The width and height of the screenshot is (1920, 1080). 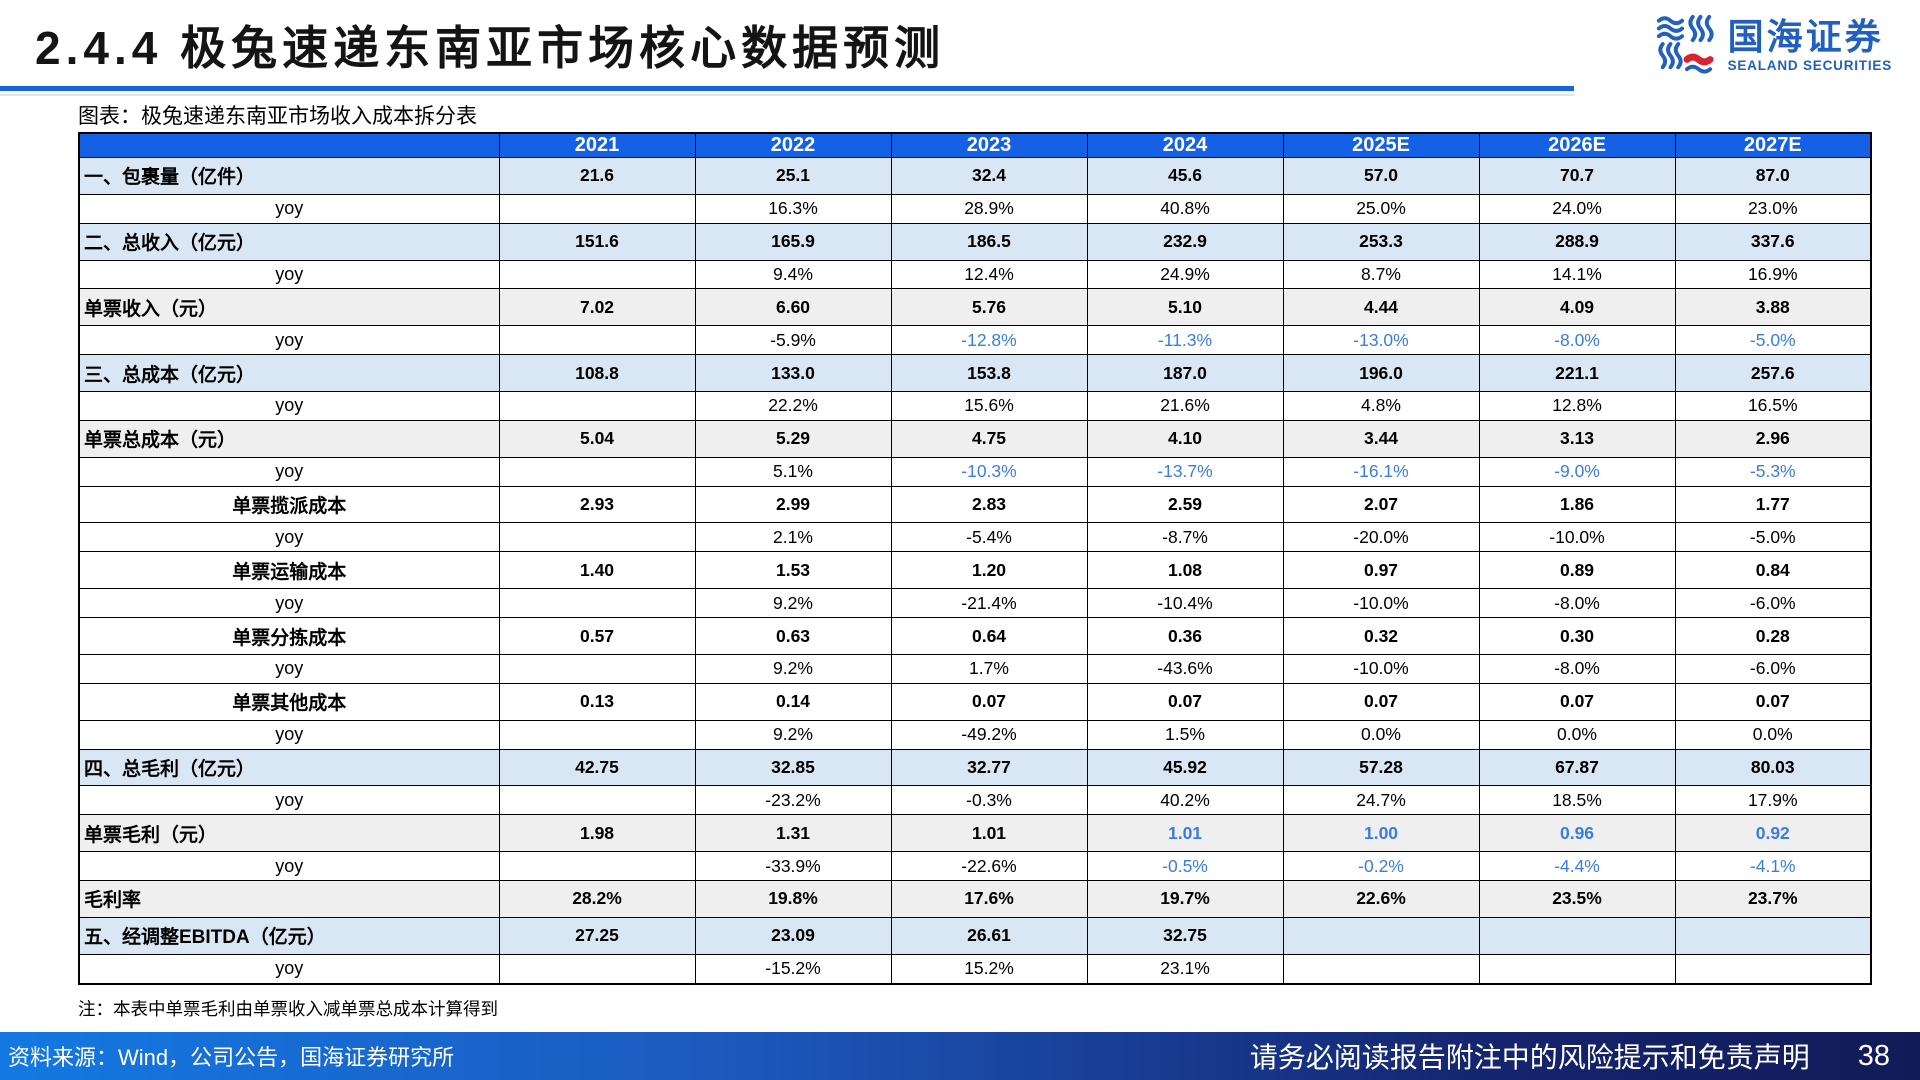 I want to click on data-cell: -5.0%, so click(x=1773, y=537).